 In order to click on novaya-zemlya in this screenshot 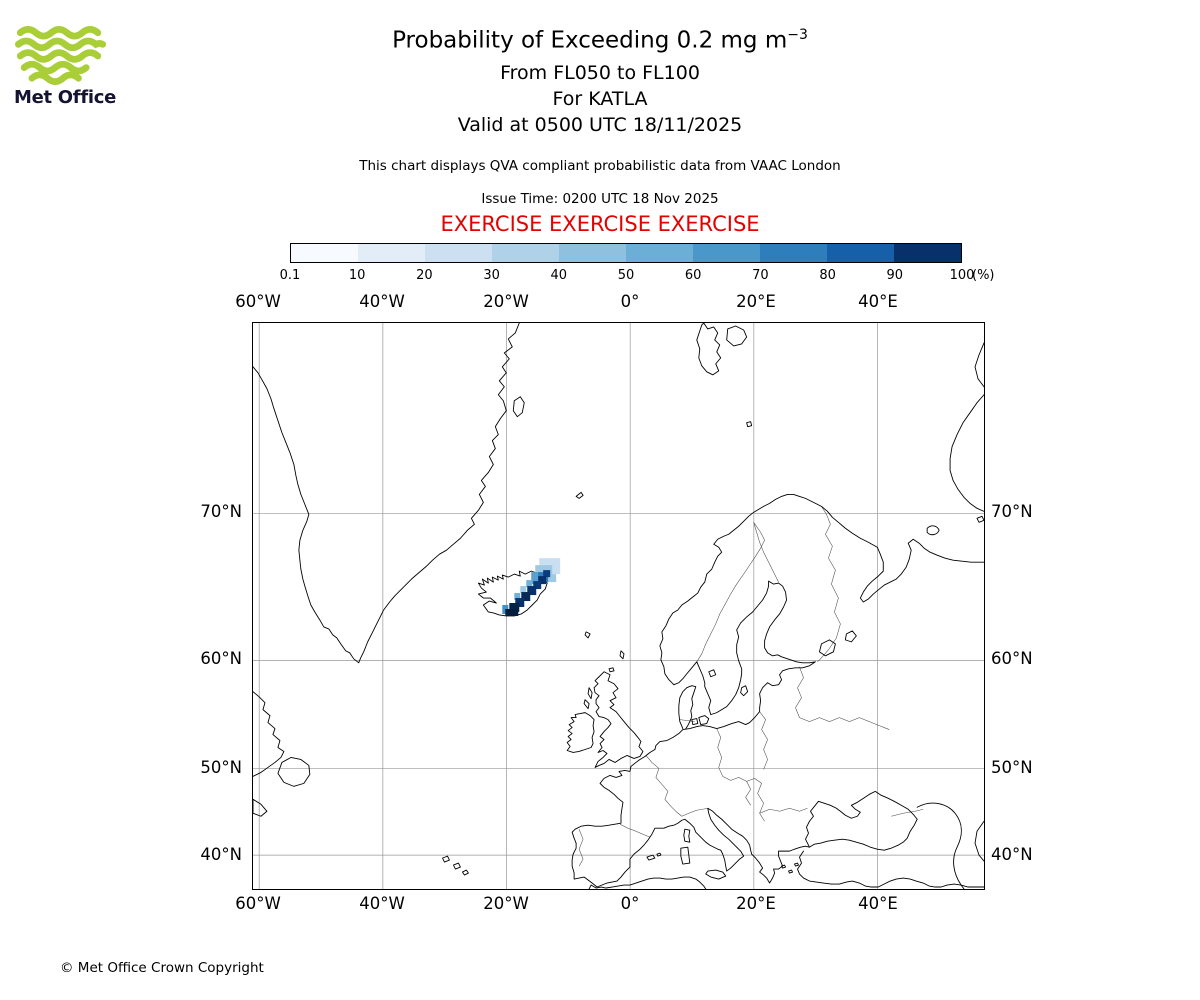, I will do `click(979, 365)`.